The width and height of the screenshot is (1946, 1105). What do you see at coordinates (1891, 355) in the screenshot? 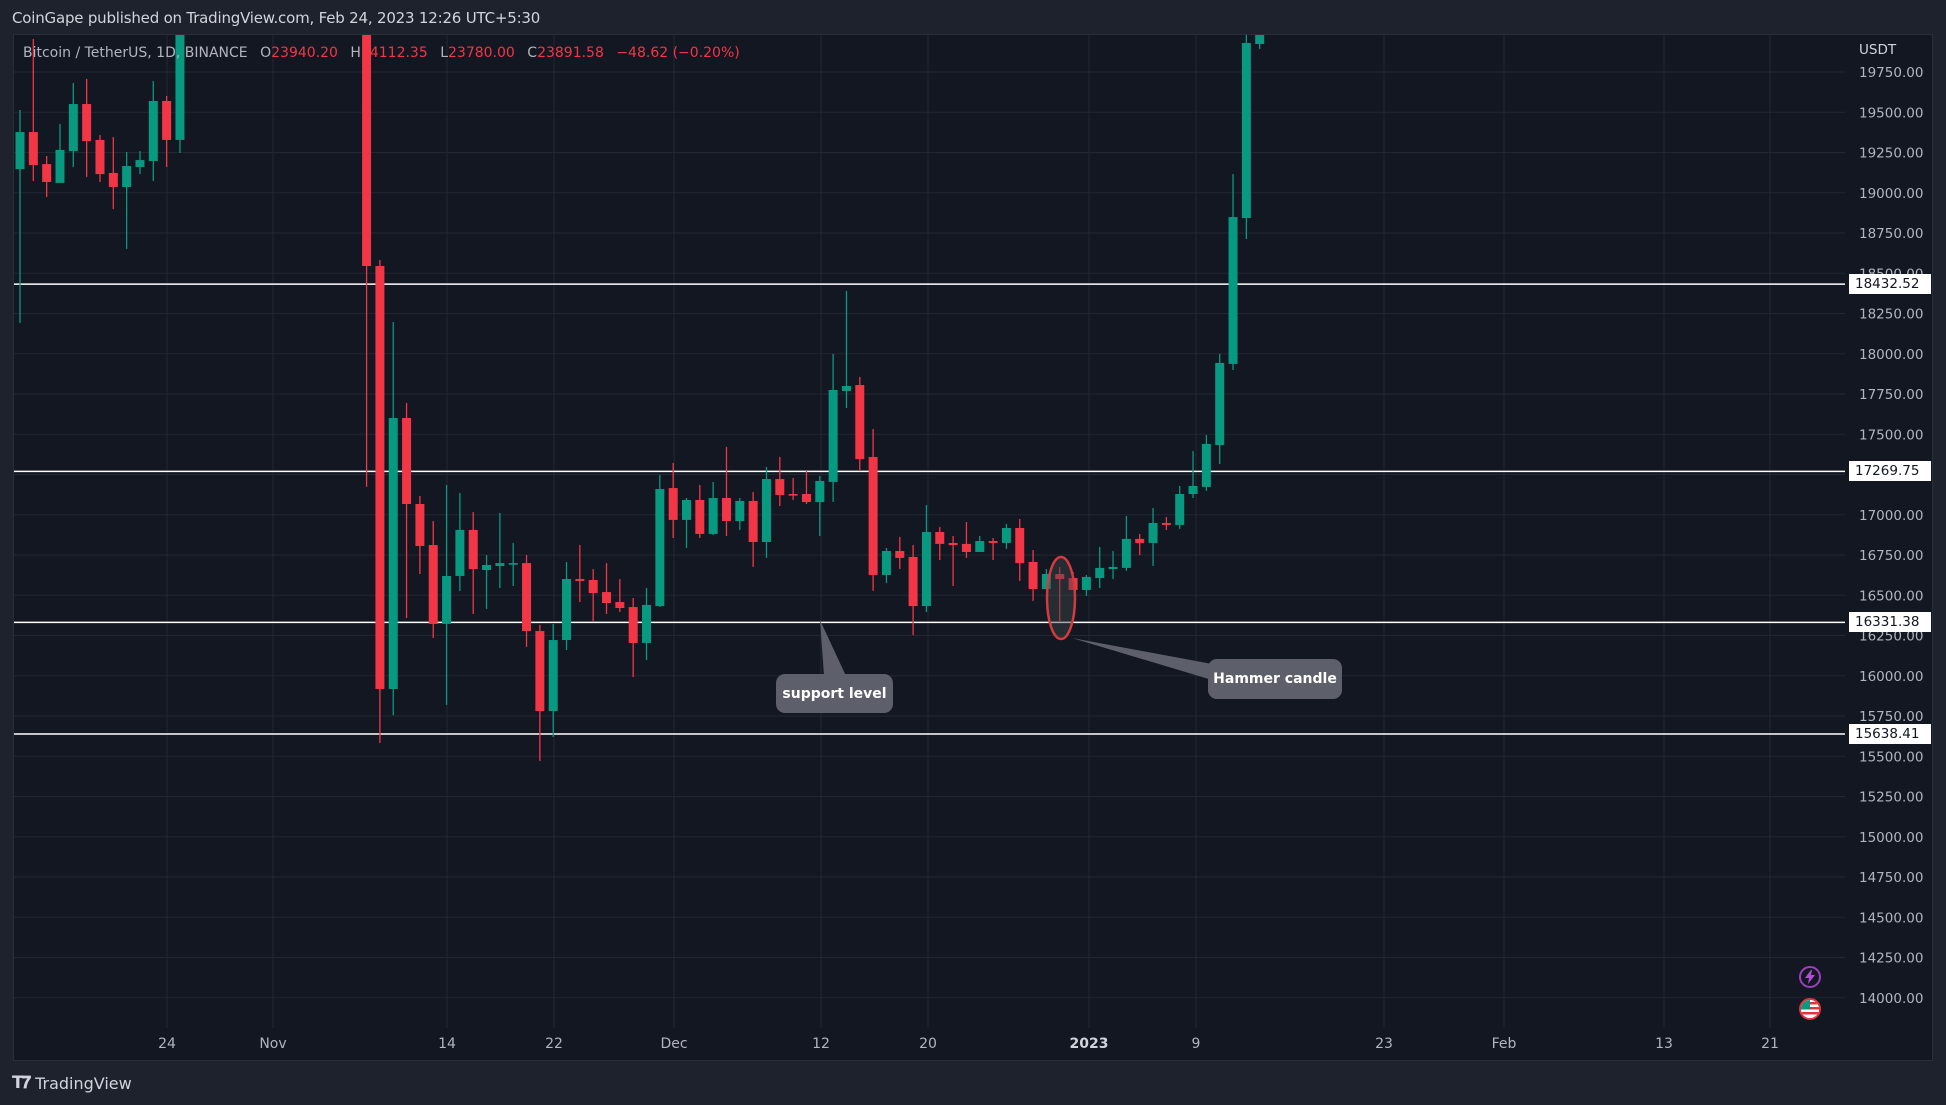
I see `price-tick-label: 18000.00` at bounding box center [1891, 355].